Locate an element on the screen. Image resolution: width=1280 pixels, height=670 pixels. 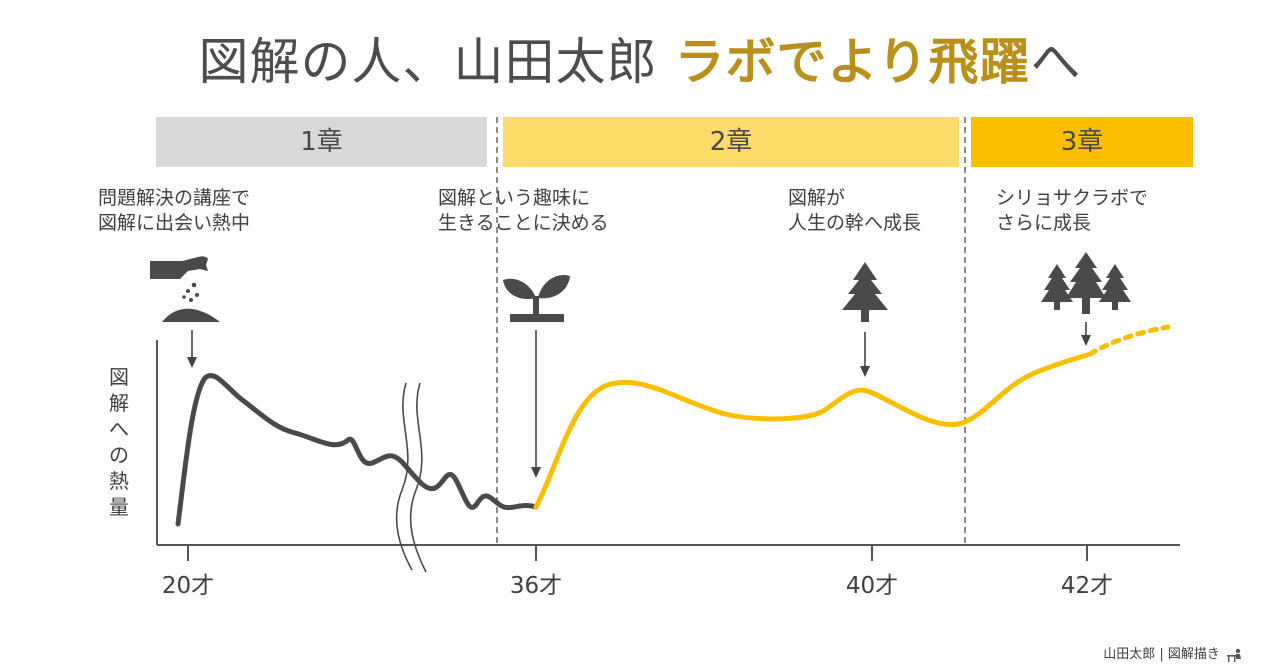
forest-icon is located at coordinates (1086, 283).